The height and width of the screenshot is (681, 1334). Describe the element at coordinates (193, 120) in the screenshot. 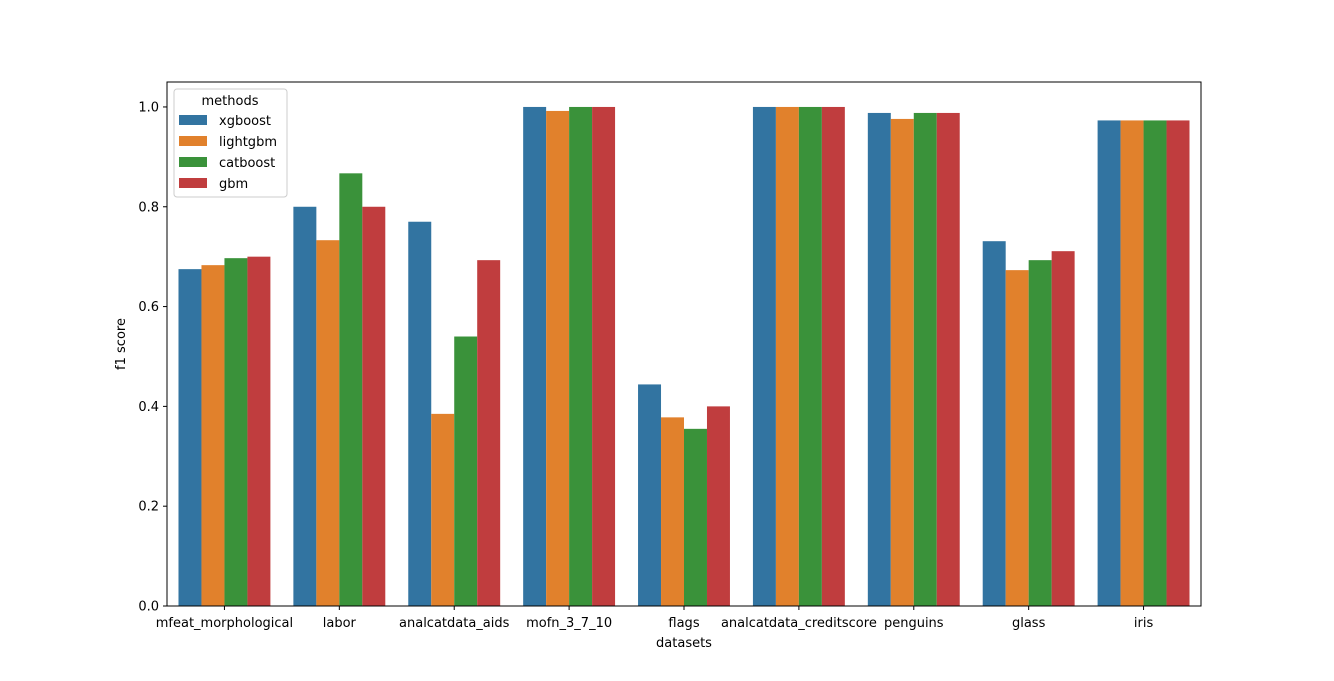

I see `legend-swatch-xgboost` at that location.